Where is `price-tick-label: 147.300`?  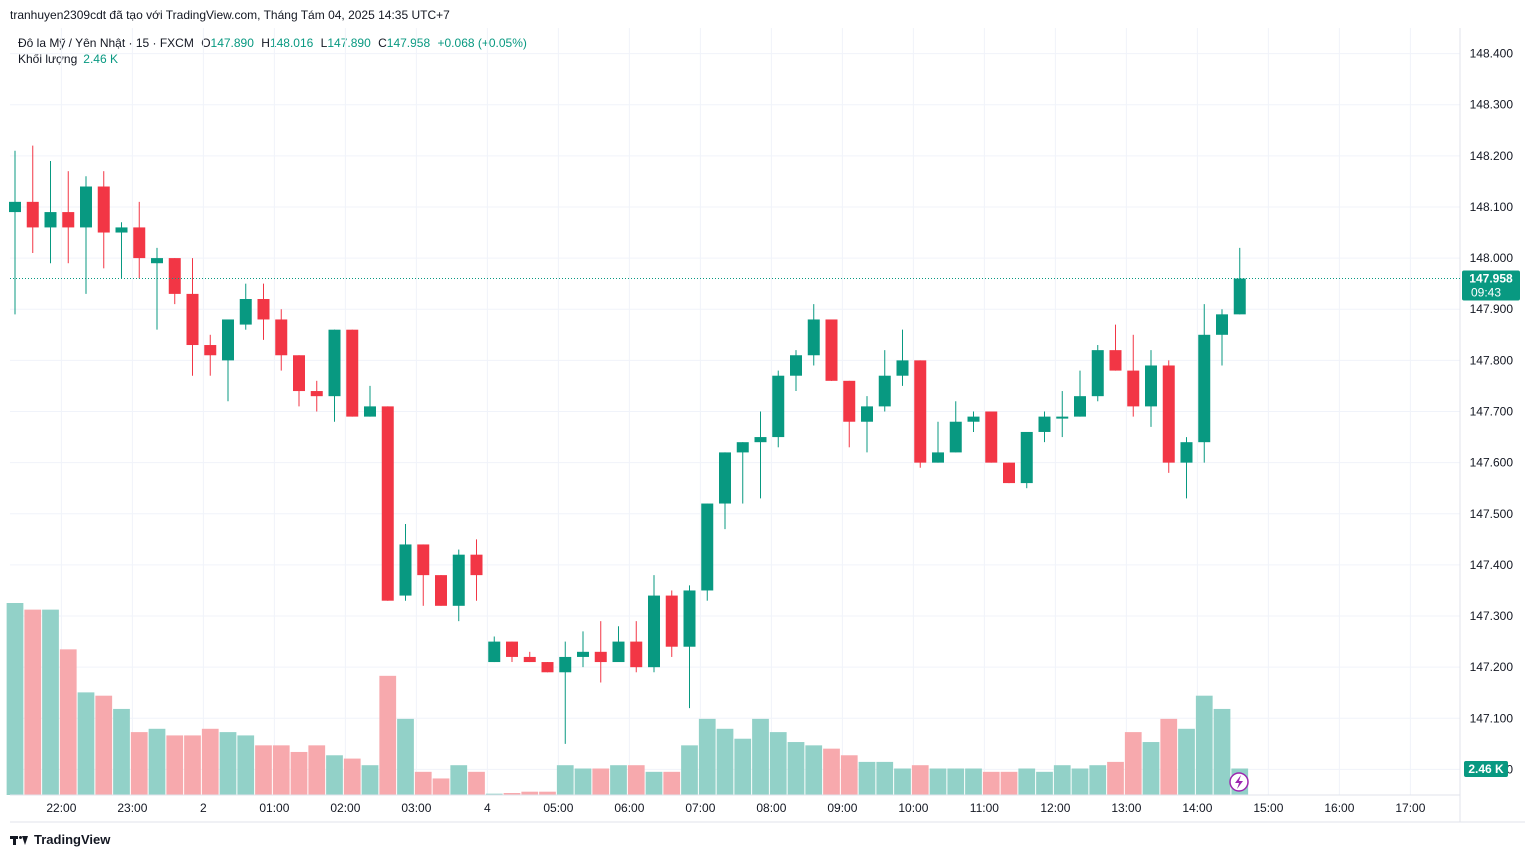
price-tick-label: 147.300 is located at coordinates (1492, 616).